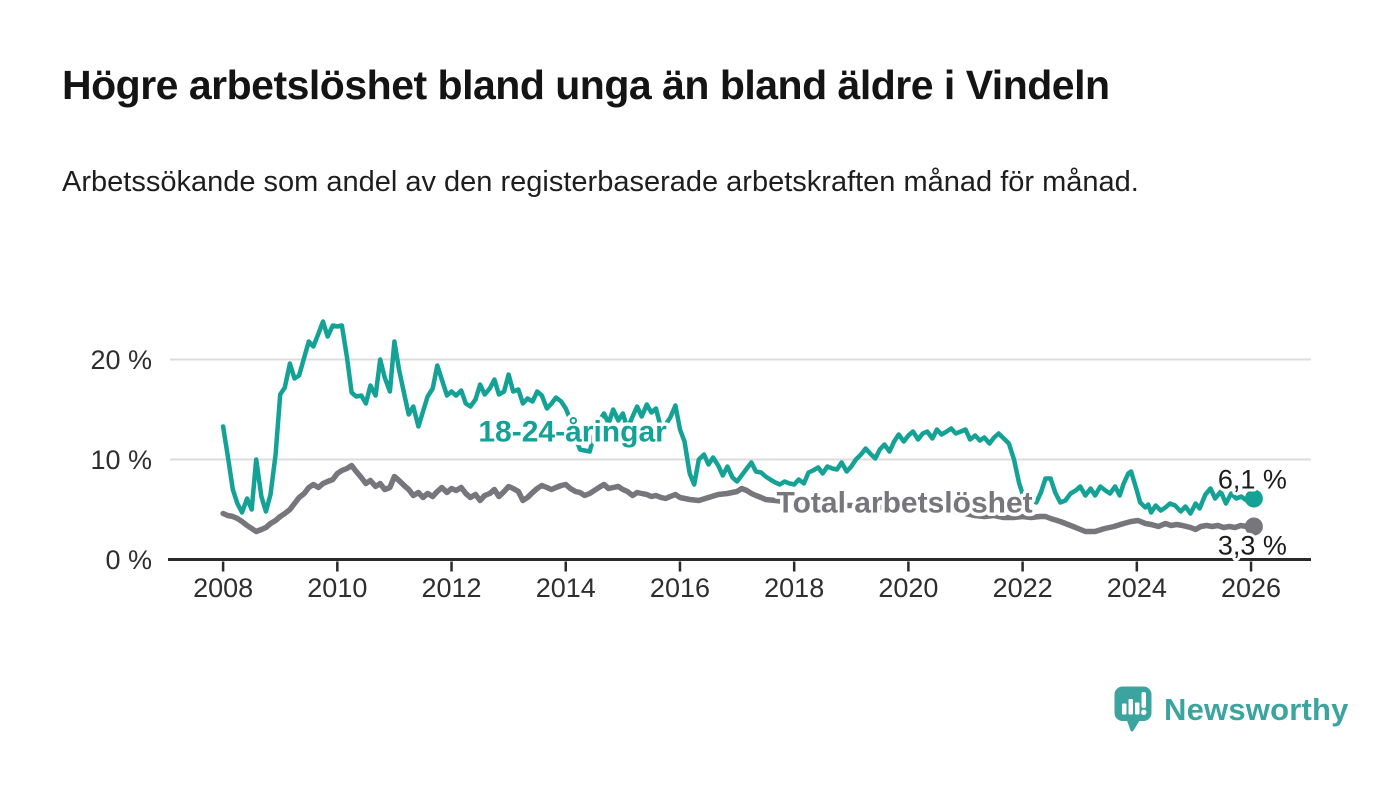 This screenshot has height=794, width=1400. I want to click on y-tick-label: 20 %, so click(121, 360).